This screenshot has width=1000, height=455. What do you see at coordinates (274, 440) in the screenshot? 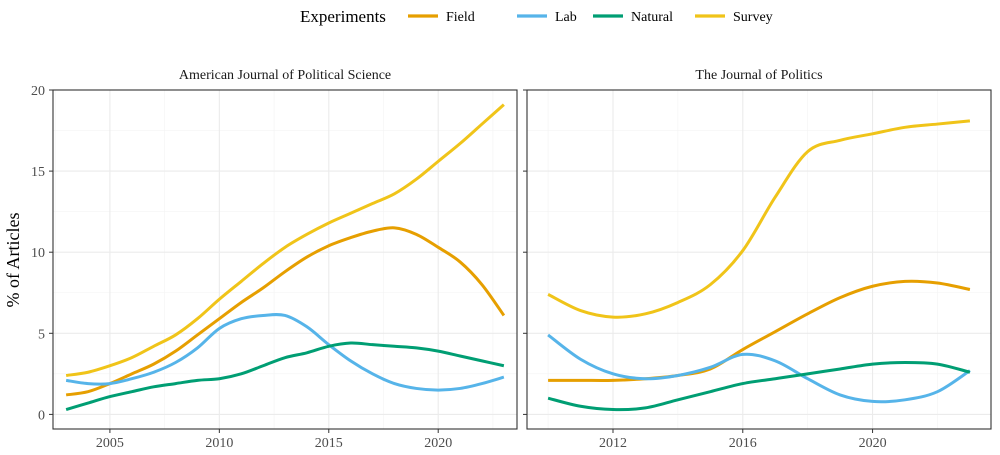
I see `x-axis: 2005 2010 2015 2020` at bounding box center [274, 440].